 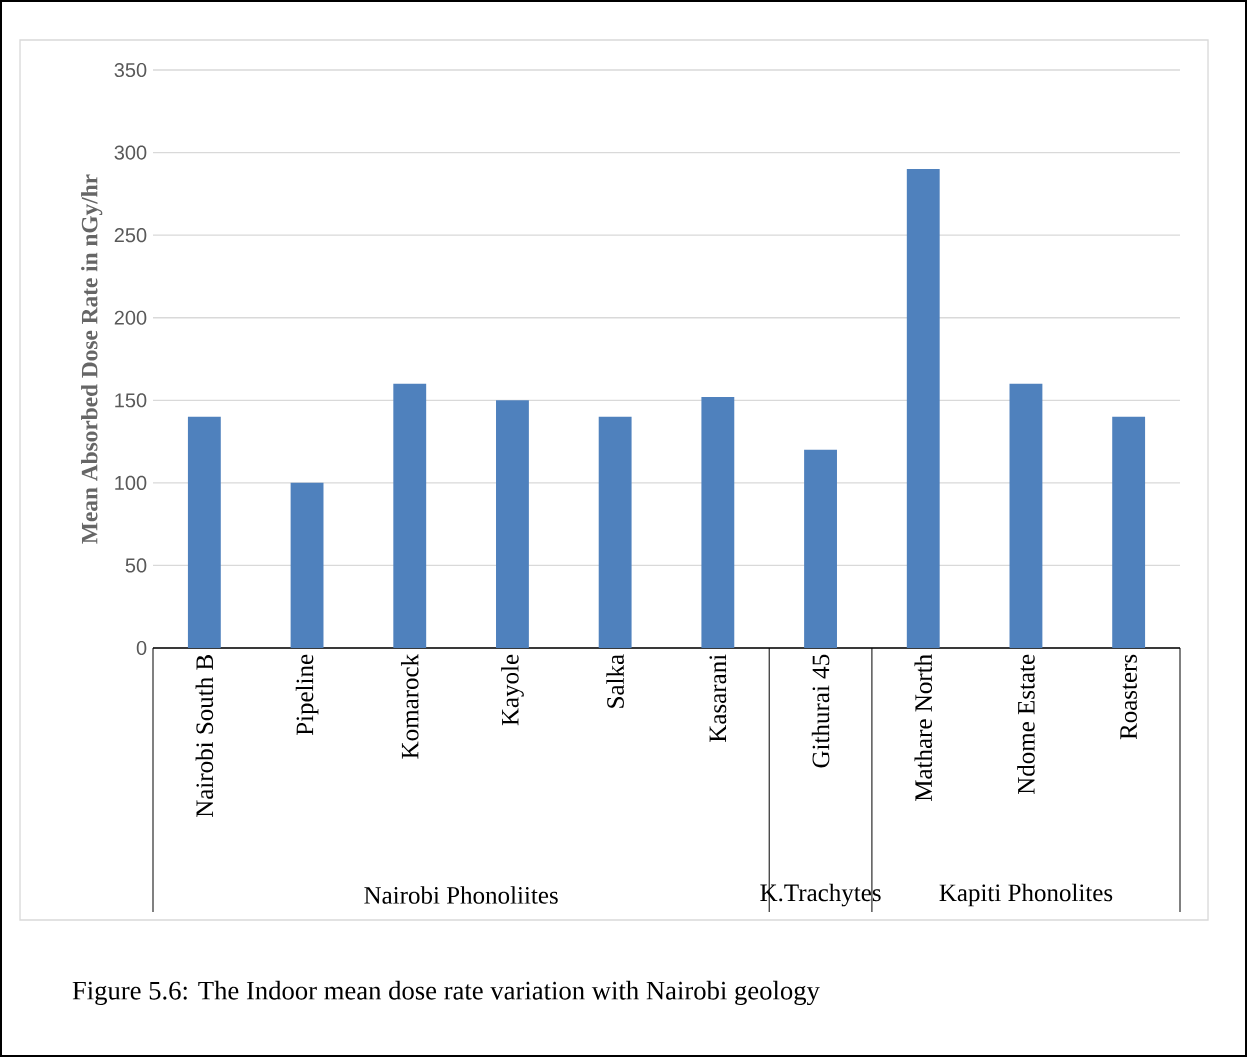 I want to click on y-tick-label: 50, so click(x=136, y=565).